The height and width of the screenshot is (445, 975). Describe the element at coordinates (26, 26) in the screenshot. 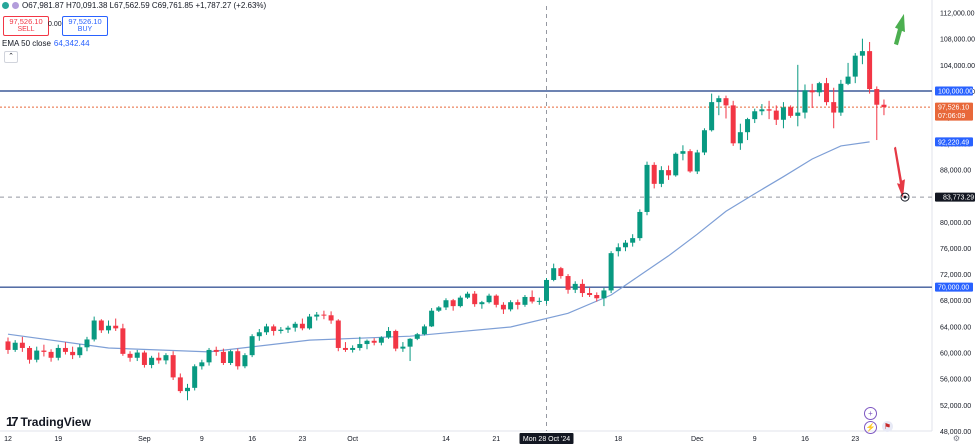

I see `sell-button: 97,526.10 SELL` at that location.